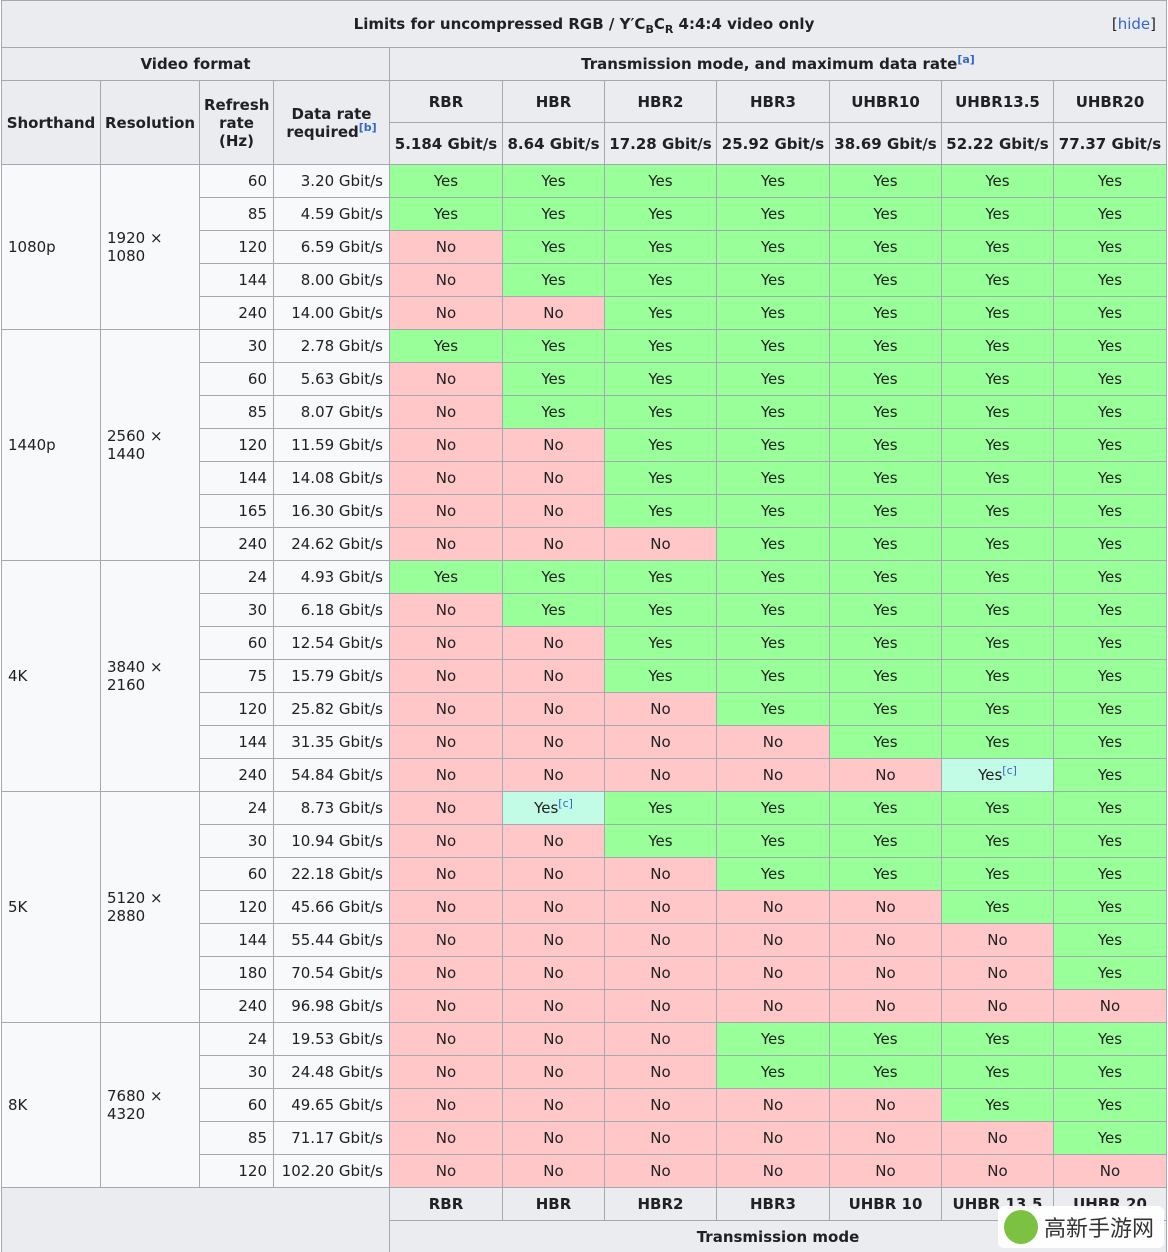 This screenshot has height=1252, width=1168. Describe the element at coordinates (331, 874) in the screenshot. I see `data-rate: 22.18 Gbit/s` at that location.